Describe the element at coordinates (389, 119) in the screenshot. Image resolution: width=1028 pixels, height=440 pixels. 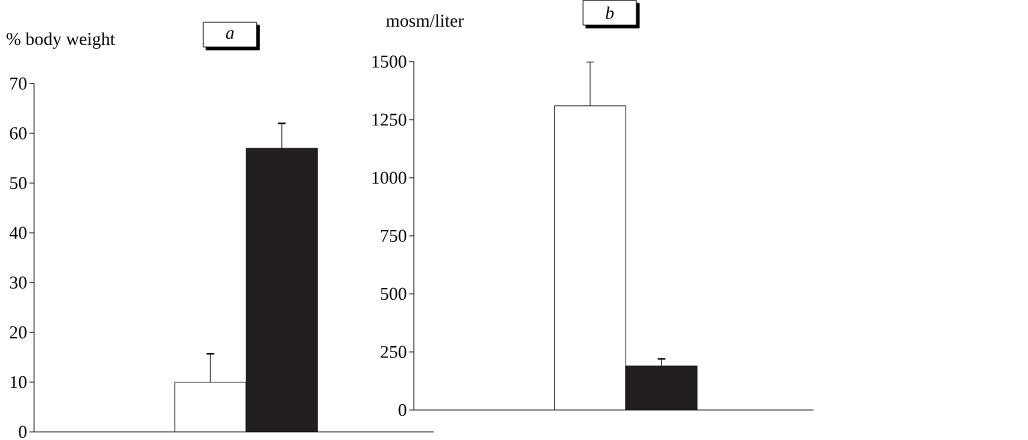
I see `y-tick-label: 1250` at that location.